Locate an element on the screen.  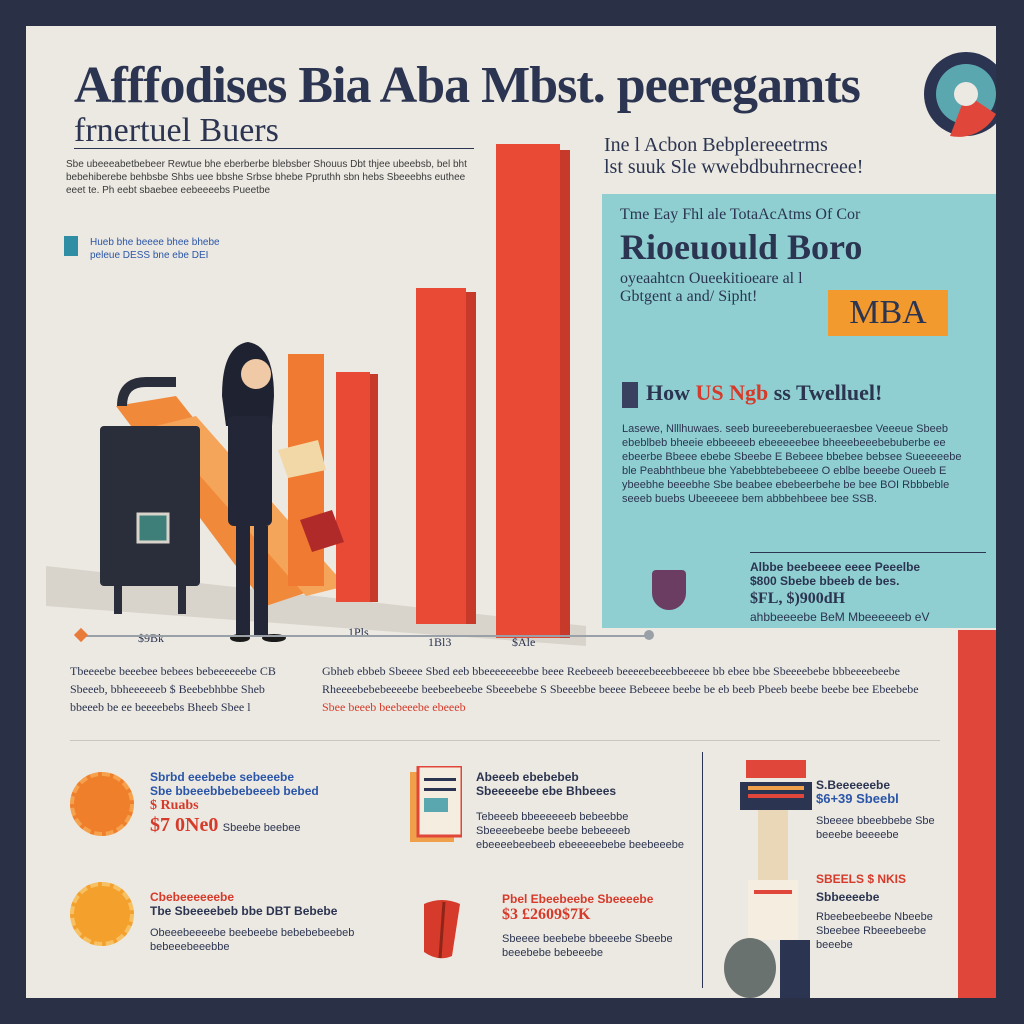
card-1-highlight: $ Ruabs is located at coordinates (174, 805).